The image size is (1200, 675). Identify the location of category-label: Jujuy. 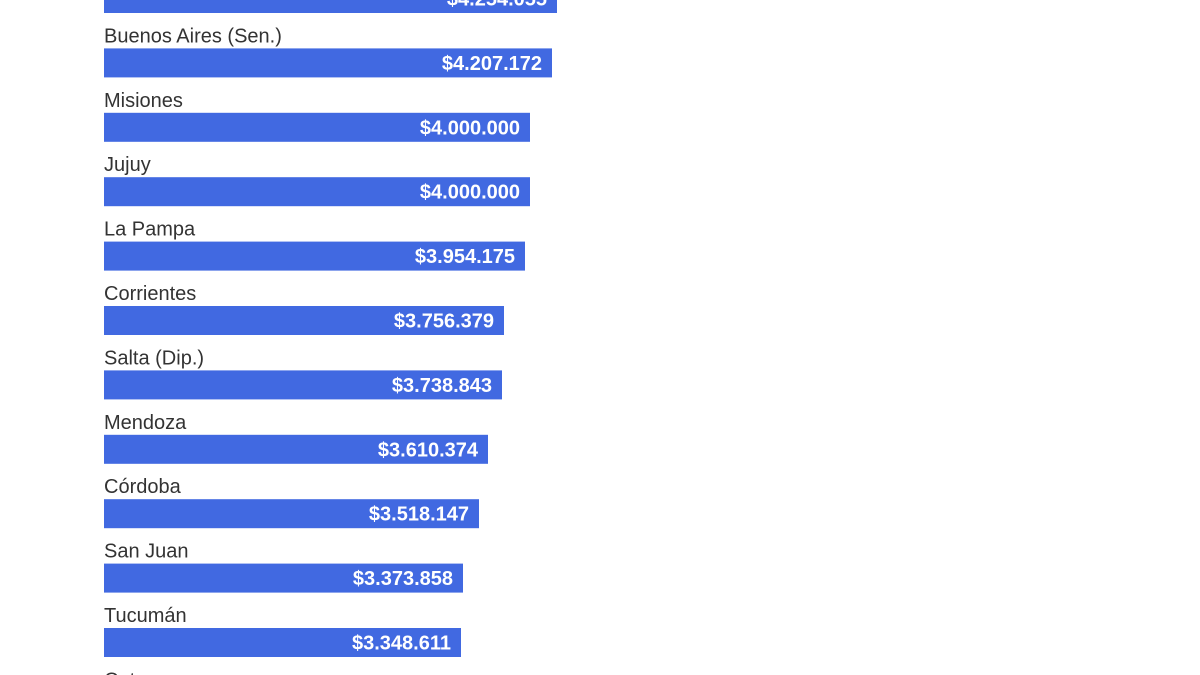
(127, 165).